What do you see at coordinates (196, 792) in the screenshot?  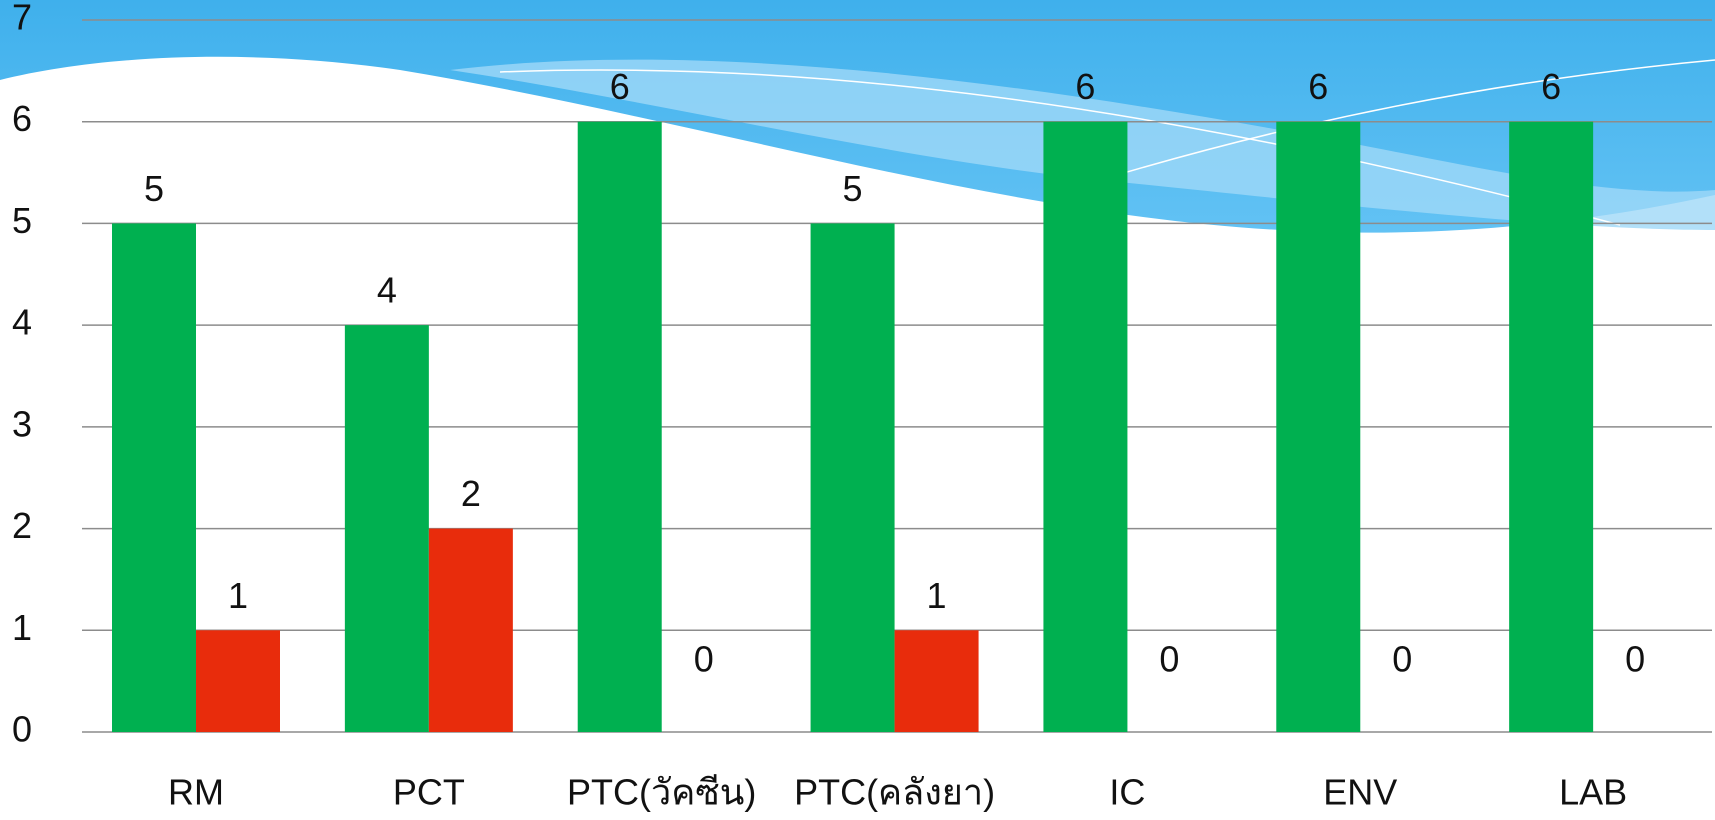 I see `x-tick-label: RM` at bounding box center [196, 792].